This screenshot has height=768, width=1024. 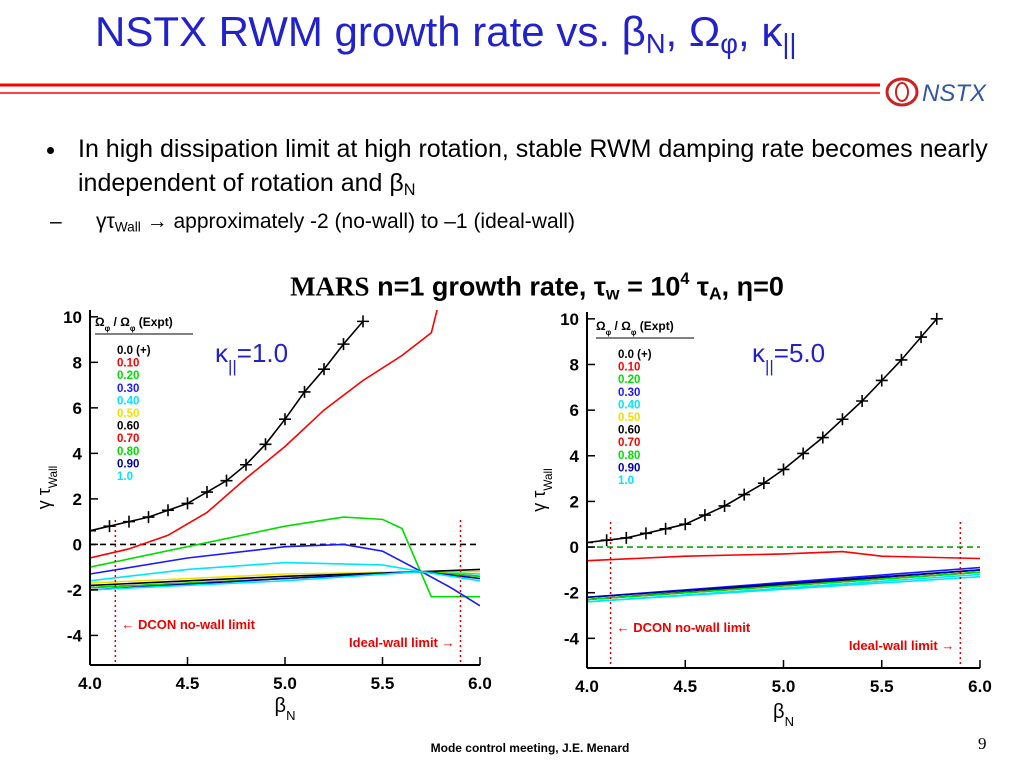 I want to click on text-run: 4, so click(x=685, y=279).